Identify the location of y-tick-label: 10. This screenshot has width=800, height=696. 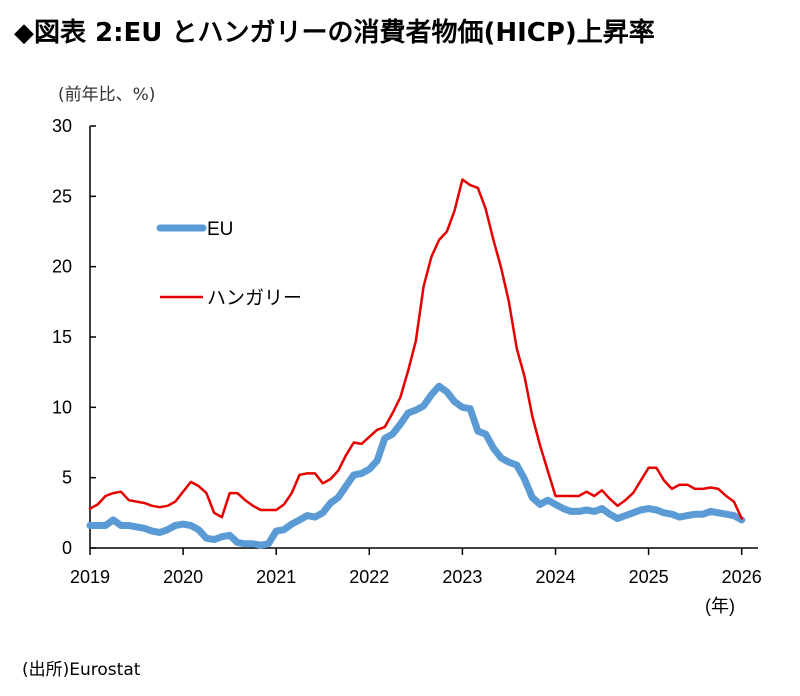
(62, 407).